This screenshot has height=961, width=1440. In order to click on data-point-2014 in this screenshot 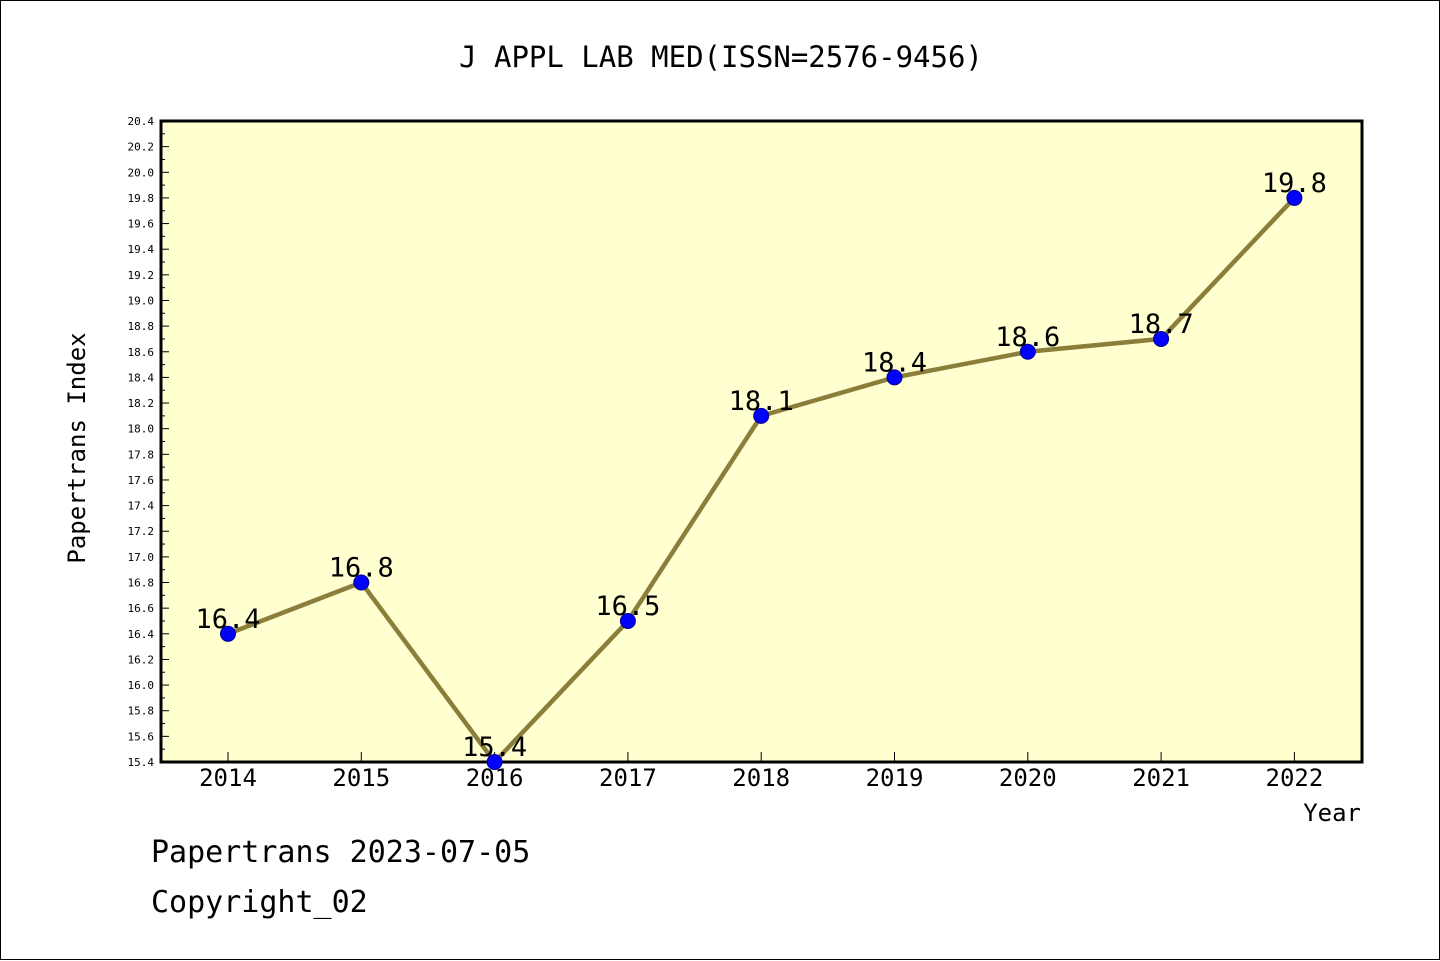, I will do `click(228, 633)`.